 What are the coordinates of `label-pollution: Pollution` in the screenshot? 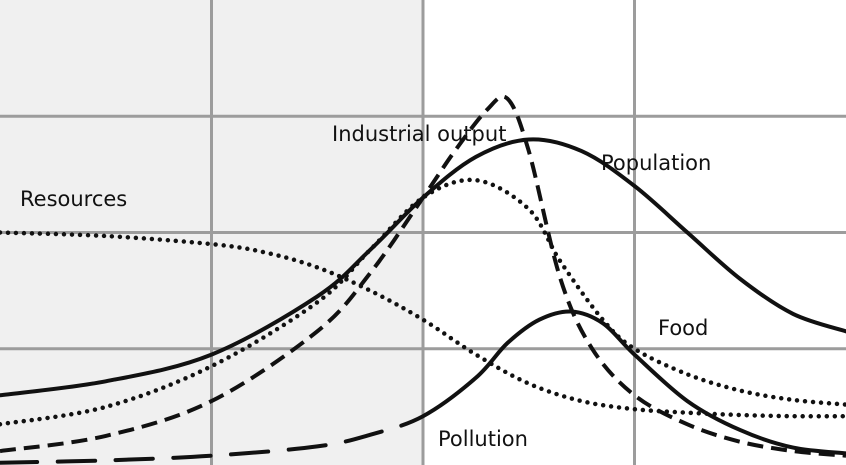 It's located at (483, 439).